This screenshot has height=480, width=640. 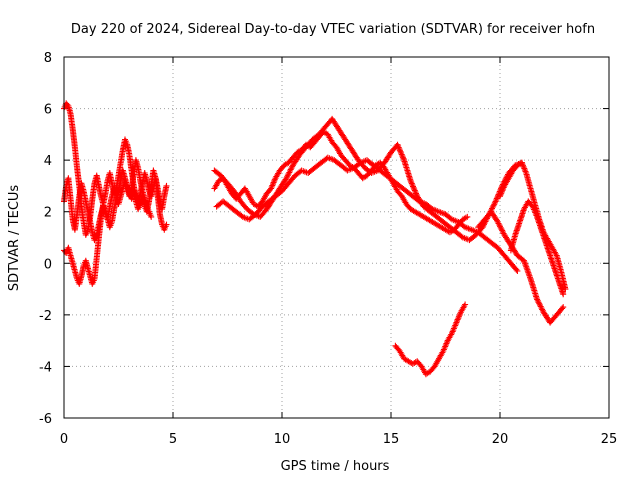 I want to click on y-axis-label: SDTVAR / TECUs, so click(x=14, y=238).